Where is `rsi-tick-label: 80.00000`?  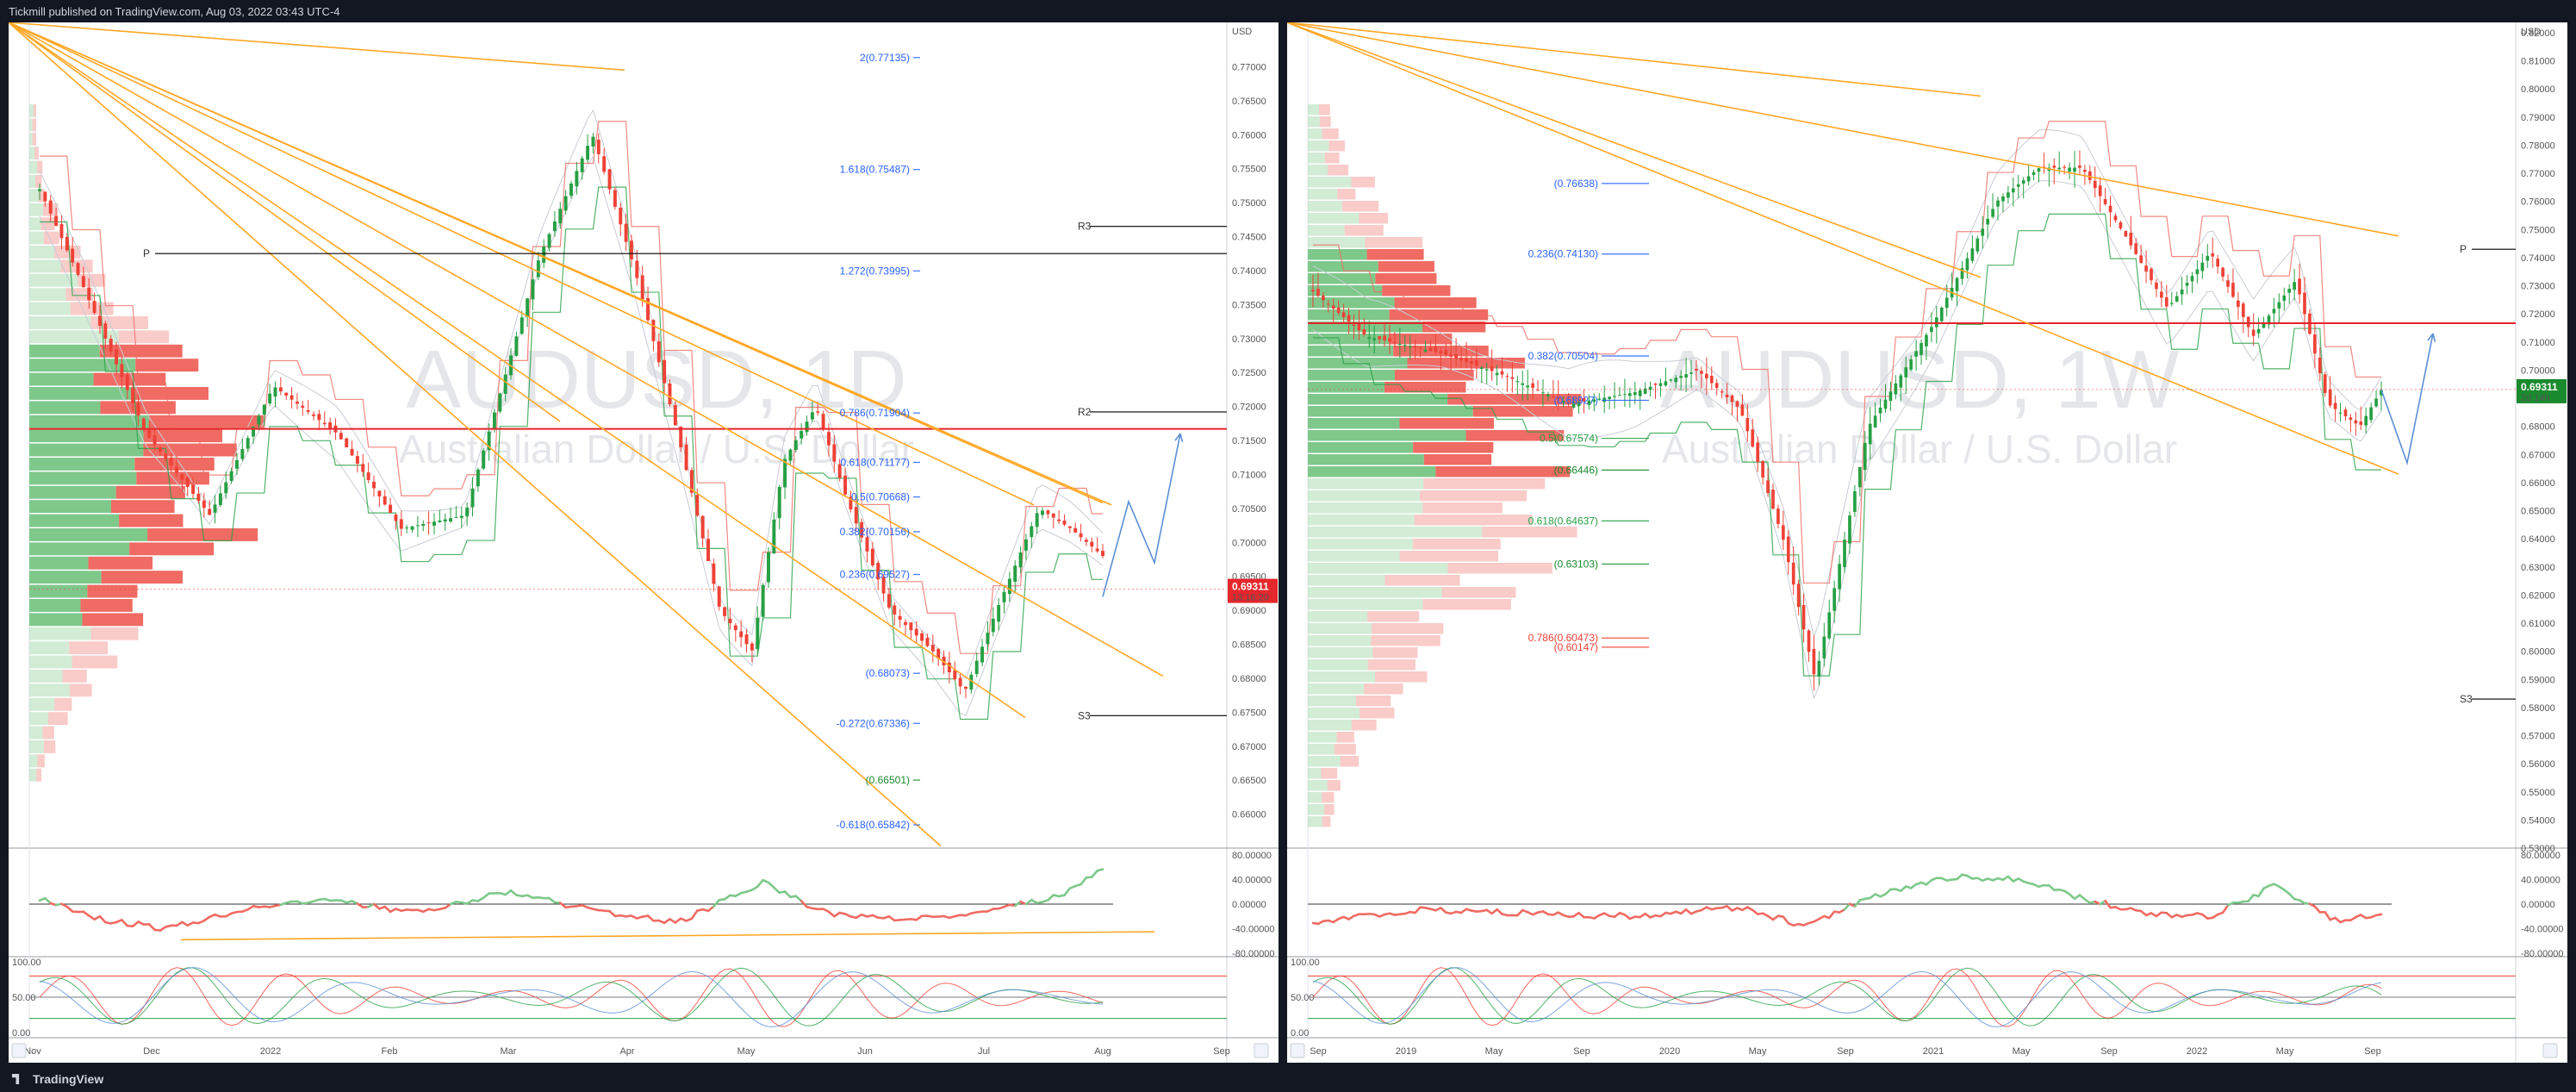 rsi-tick-label: 80.00000 is located at coordinates (1252, 856).